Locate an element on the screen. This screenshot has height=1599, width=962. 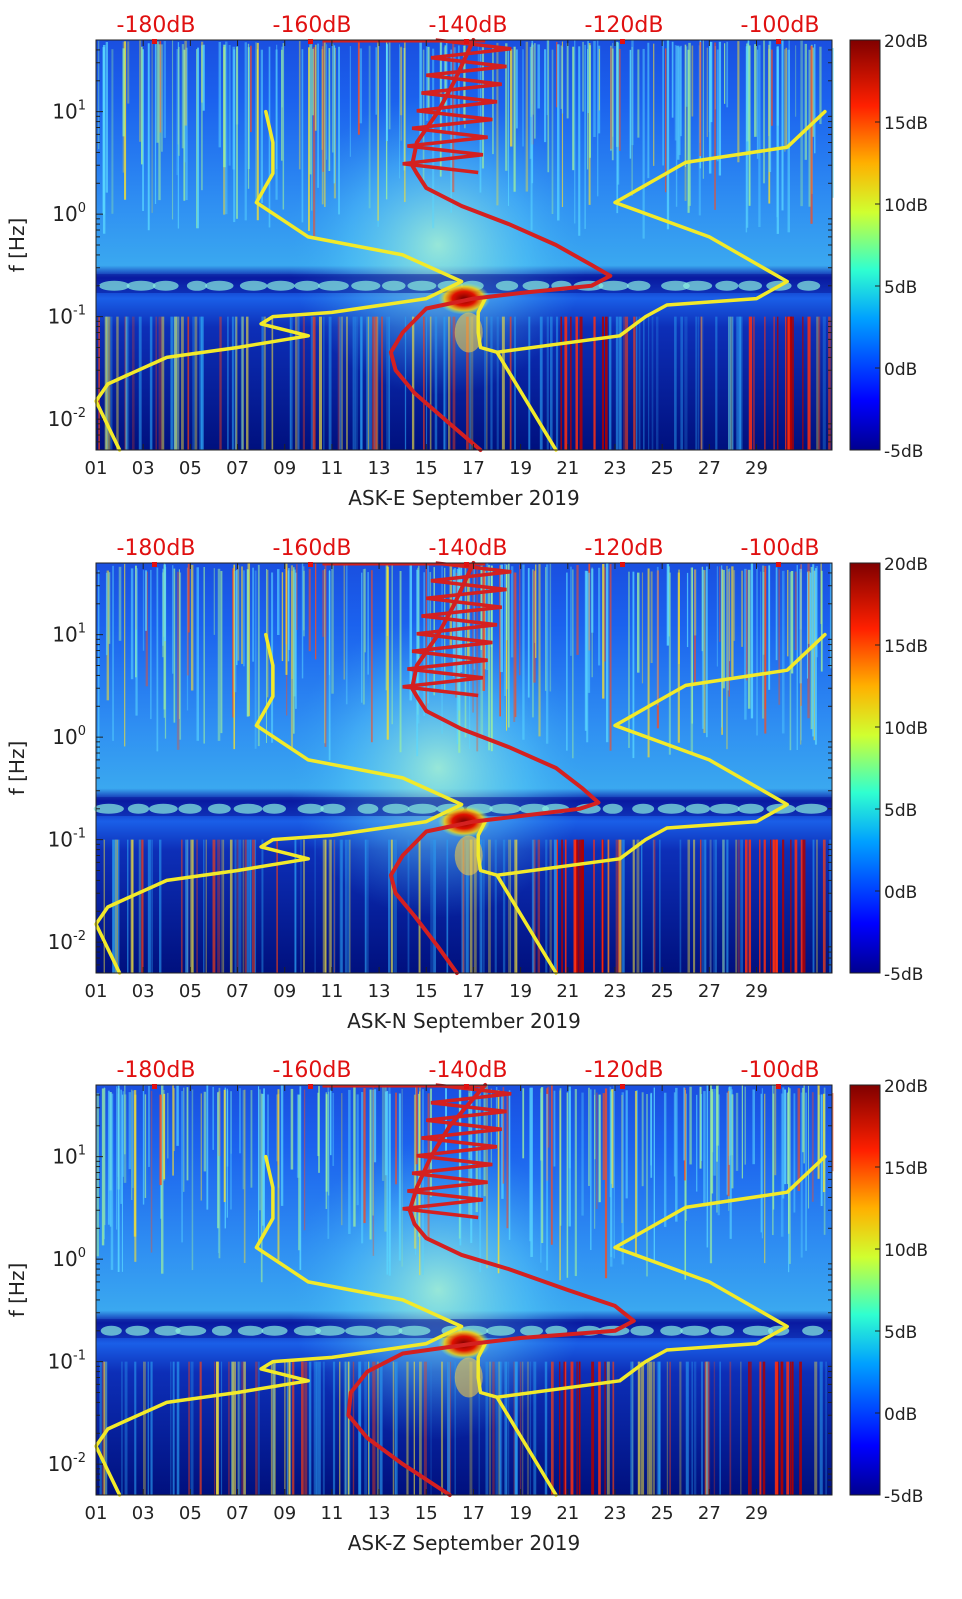
red-spectrum-line is located at coordinates (494, 768).